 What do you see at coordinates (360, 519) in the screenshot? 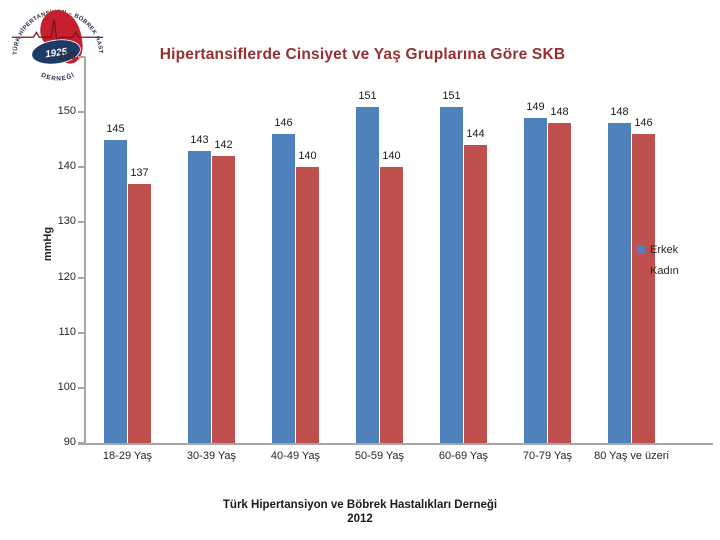
I see `footer-line2: 2012` at bounding box center [360, 519].